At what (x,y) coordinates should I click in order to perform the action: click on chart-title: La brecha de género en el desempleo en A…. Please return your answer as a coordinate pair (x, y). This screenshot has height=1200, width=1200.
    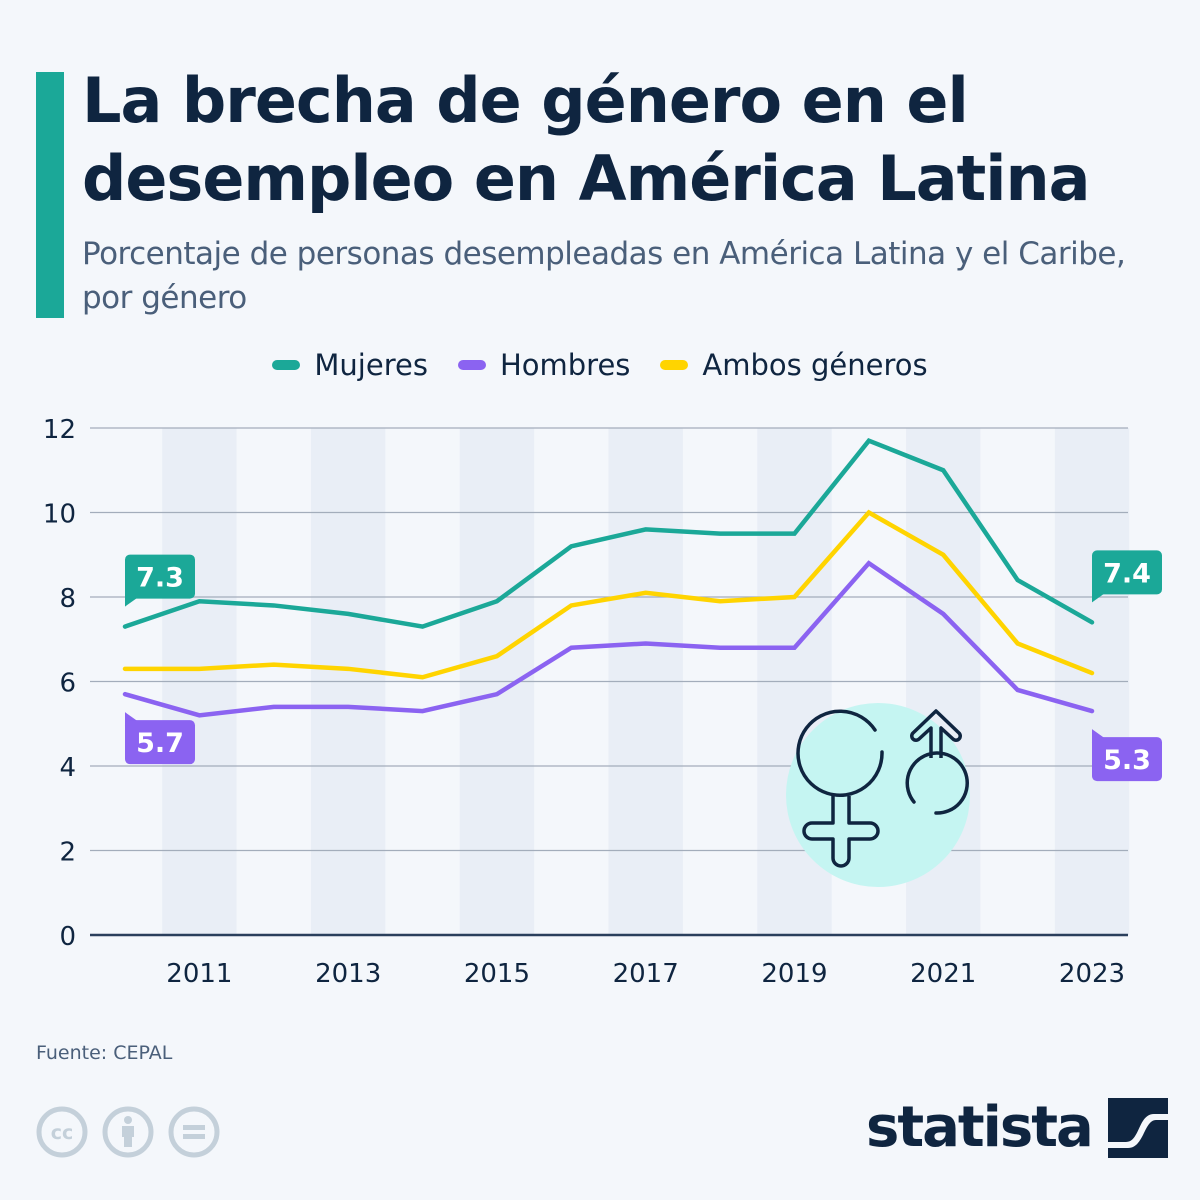
    Looking at the image, I should click on (586, 139).